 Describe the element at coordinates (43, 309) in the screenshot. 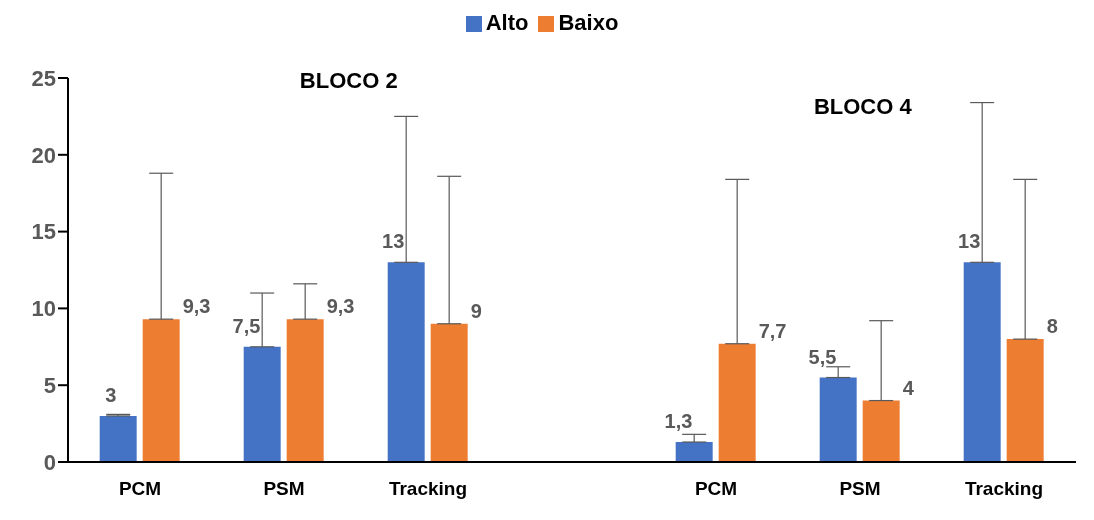

I see `y-tick-label: 10` at that location.